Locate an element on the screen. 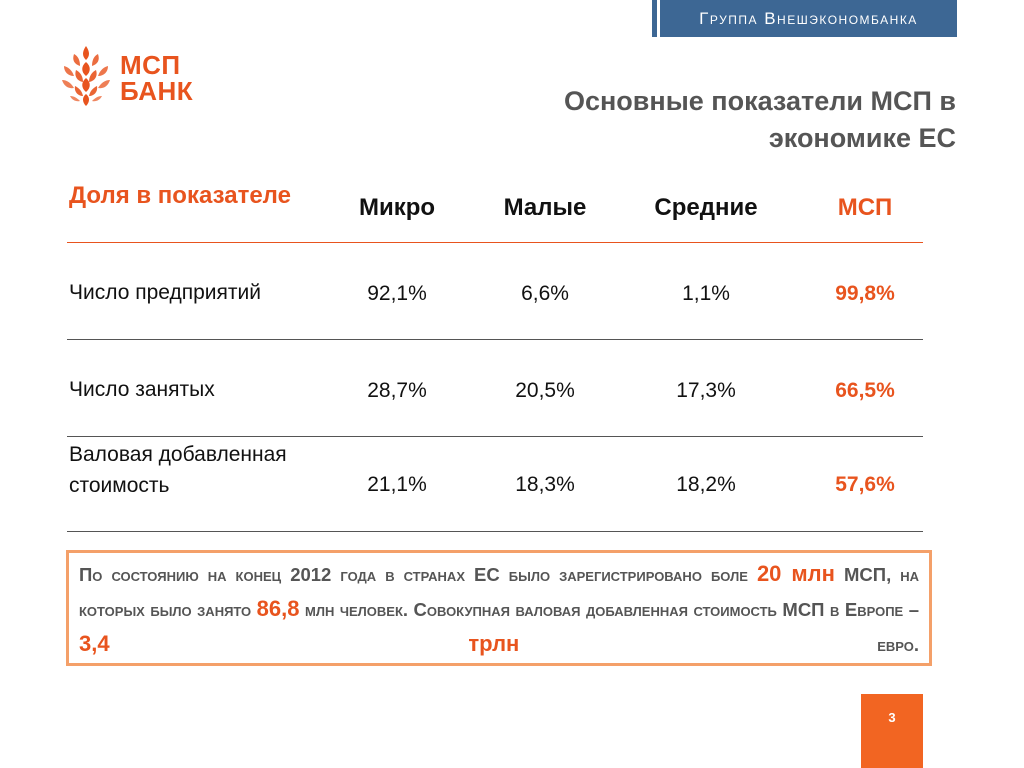 The width and height of the screenshot is (1024, 768). table-cell: 18,2% is located at coordinates (706, 484).